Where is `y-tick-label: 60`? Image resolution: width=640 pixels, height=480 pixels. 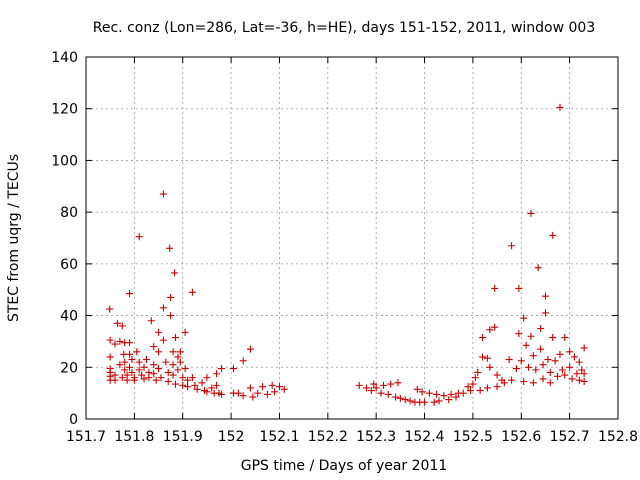 y-tick-label: 60 is located at coordinates (69, 265).